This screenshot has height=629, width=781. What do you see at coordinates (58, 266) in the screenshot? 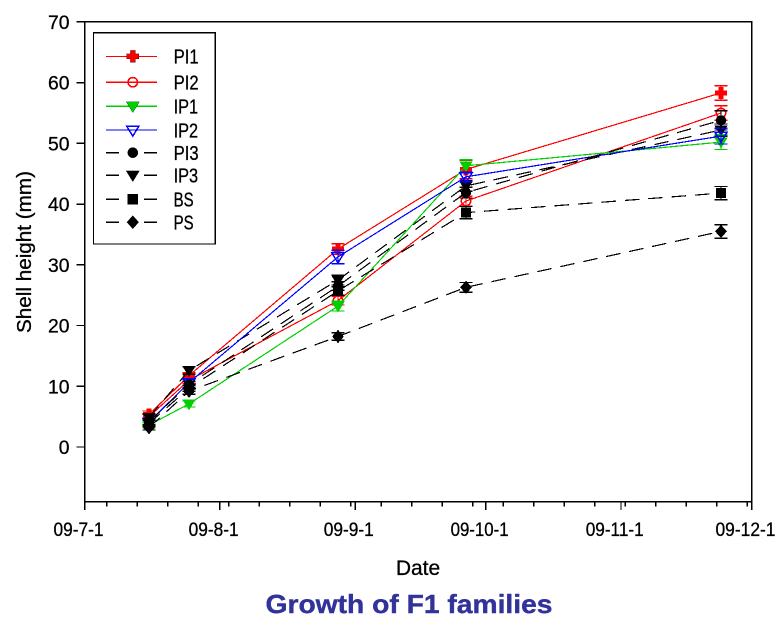
I see `svg-text: 30` at bounding box center [58, 266].